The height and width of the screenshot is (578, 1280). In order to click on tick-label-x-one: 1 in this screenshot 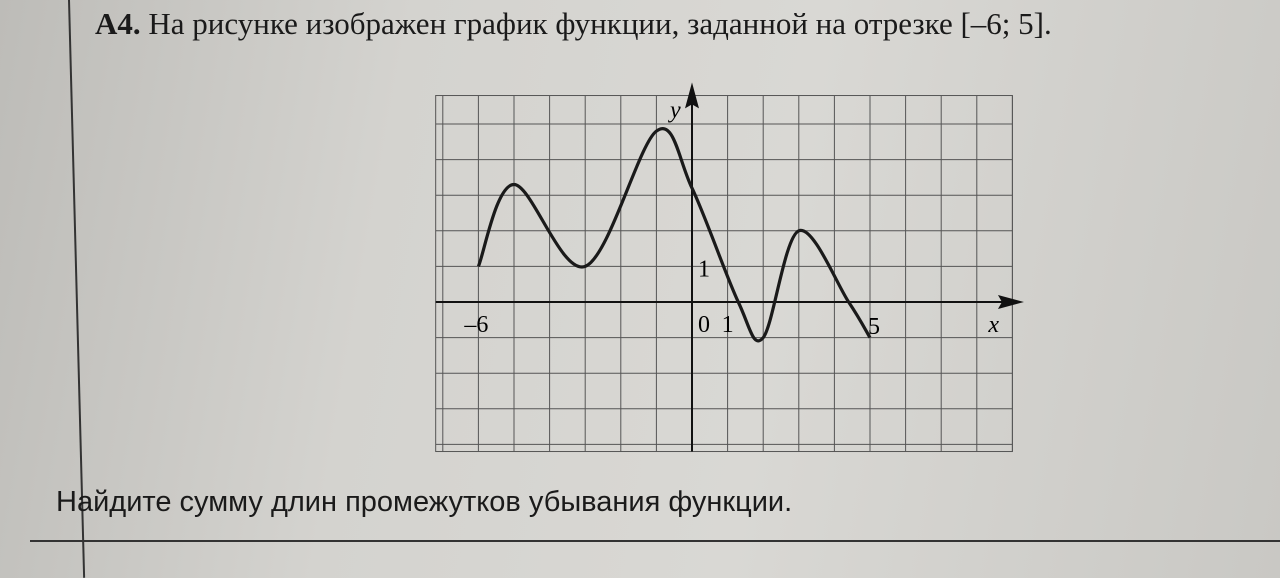, I will do `click(728, 325)`.